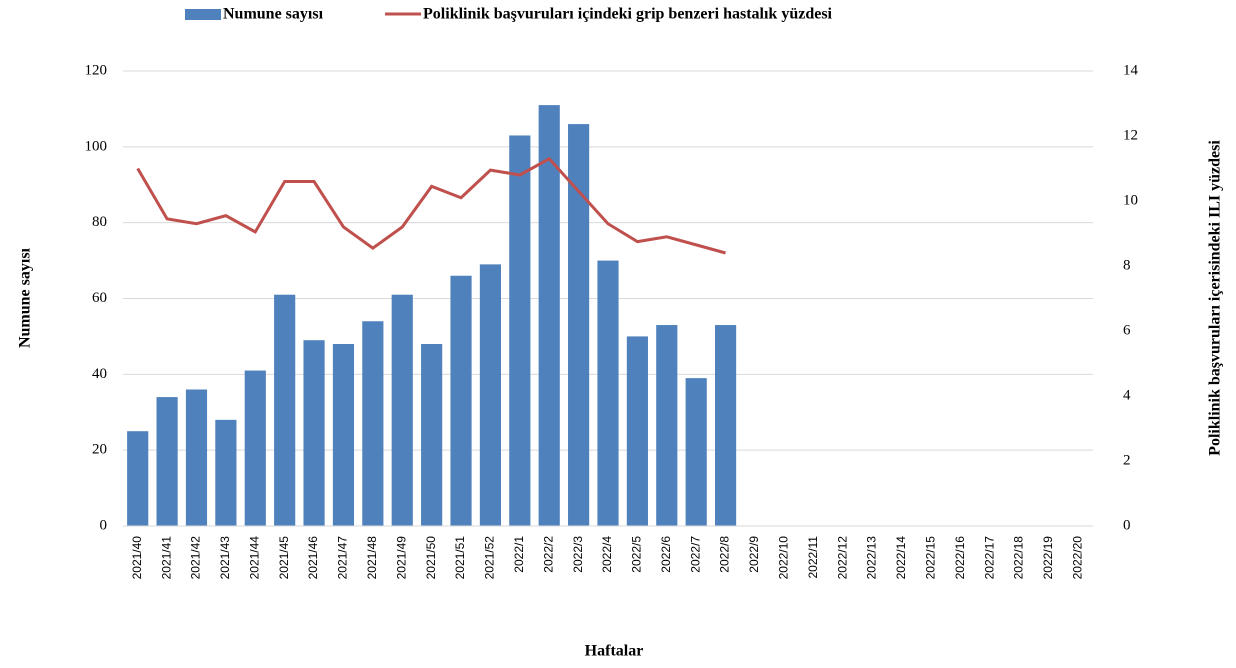  I want to click on x-tick-label: 2022/18, so click(1019, 558).